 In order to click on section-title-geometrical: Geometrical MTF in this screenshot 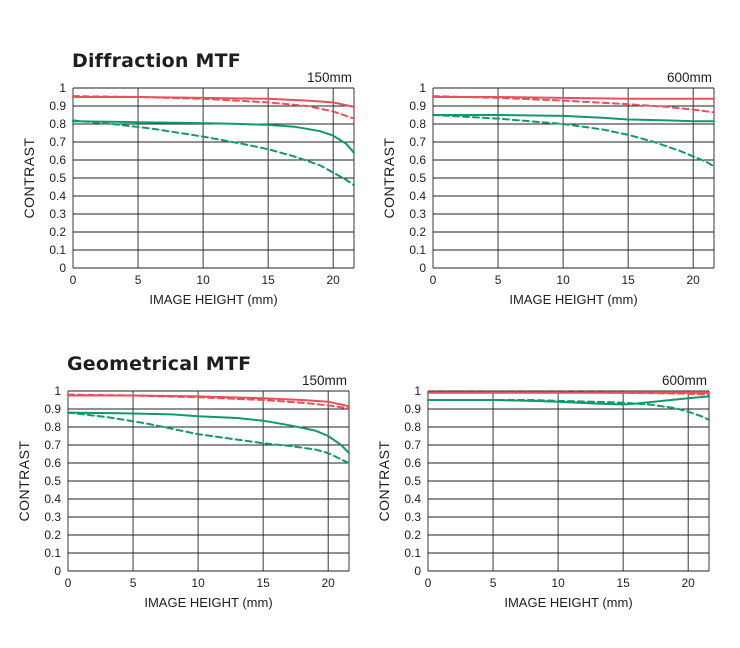, I will do `click(159, 364)`.